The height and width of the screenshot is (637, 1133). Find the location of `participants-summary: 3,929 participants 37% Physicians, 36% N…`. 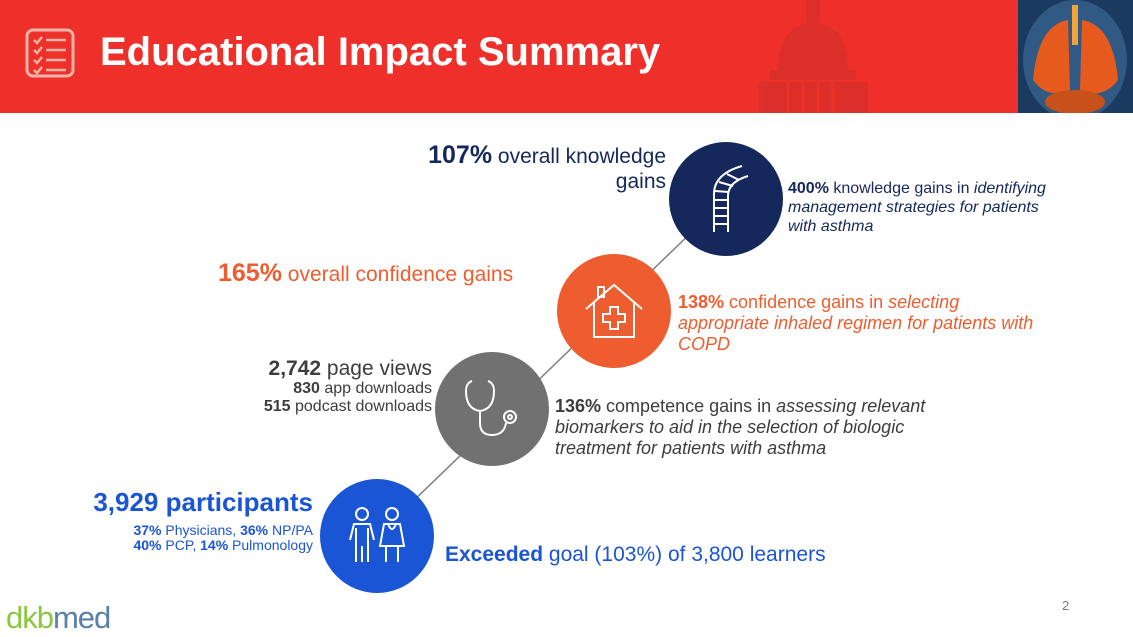

participants-summary: 3,929 participants 37% Physicians, 36% N… is located at coordinates (203, 520).